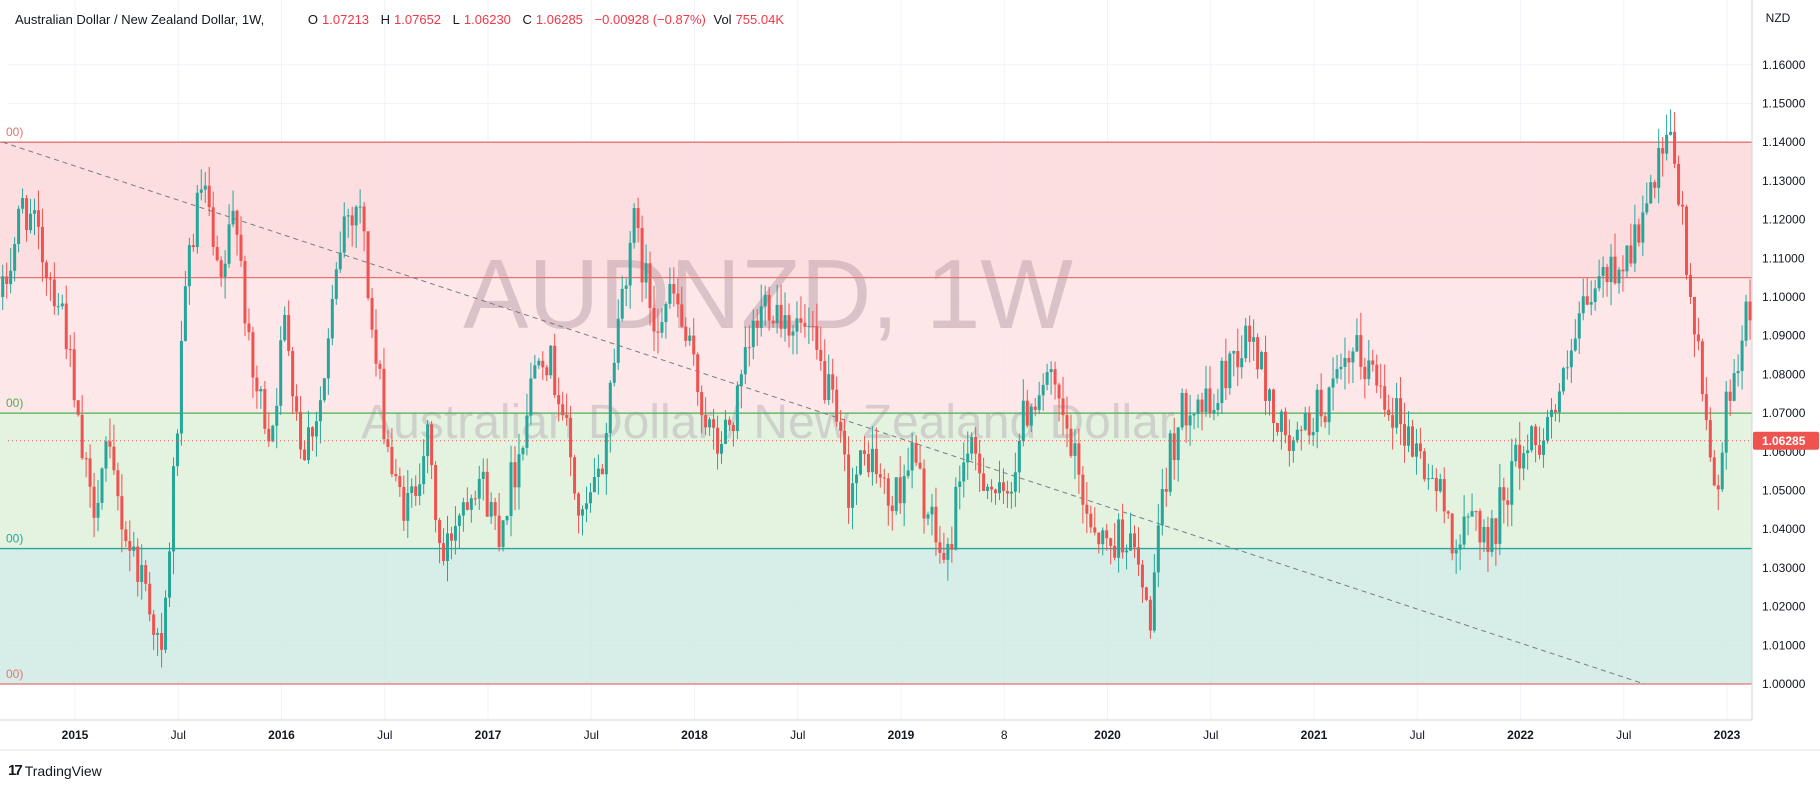  Describe the element at coordinates (14, 674) in the screenshot. I see `zone-label: 00)` at that location.